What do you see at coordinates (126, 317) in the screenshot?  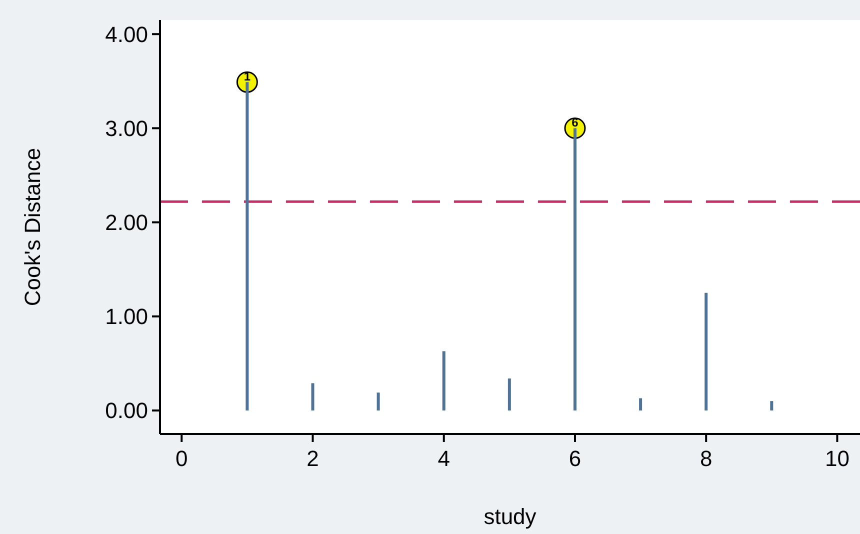 I see `y-tick-label: 1.00` at bounding box center [126, 317].